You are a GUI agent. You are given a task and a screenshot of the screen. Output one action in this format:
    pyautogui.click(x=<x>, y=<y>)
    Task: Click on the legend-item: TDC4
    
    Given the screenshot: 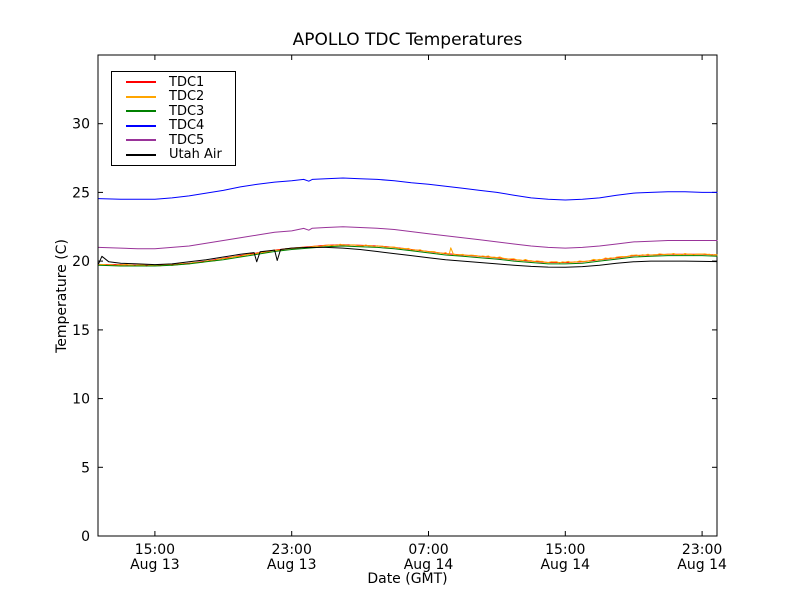 What is the action you would take?
    pyautogui.click(x=173, y=125)
    